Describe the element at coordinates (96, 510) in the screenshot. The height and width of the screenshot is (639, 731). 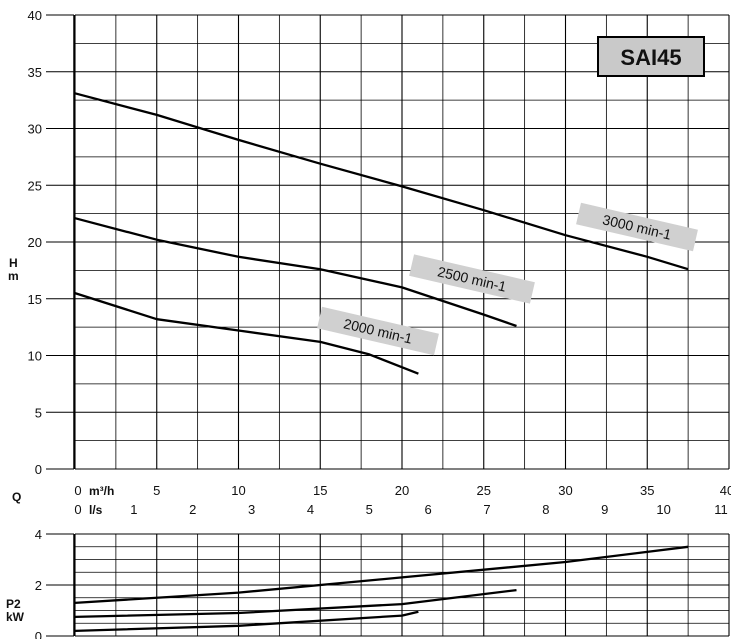
I see `x-axis-unit-ls: l/s` at that location.